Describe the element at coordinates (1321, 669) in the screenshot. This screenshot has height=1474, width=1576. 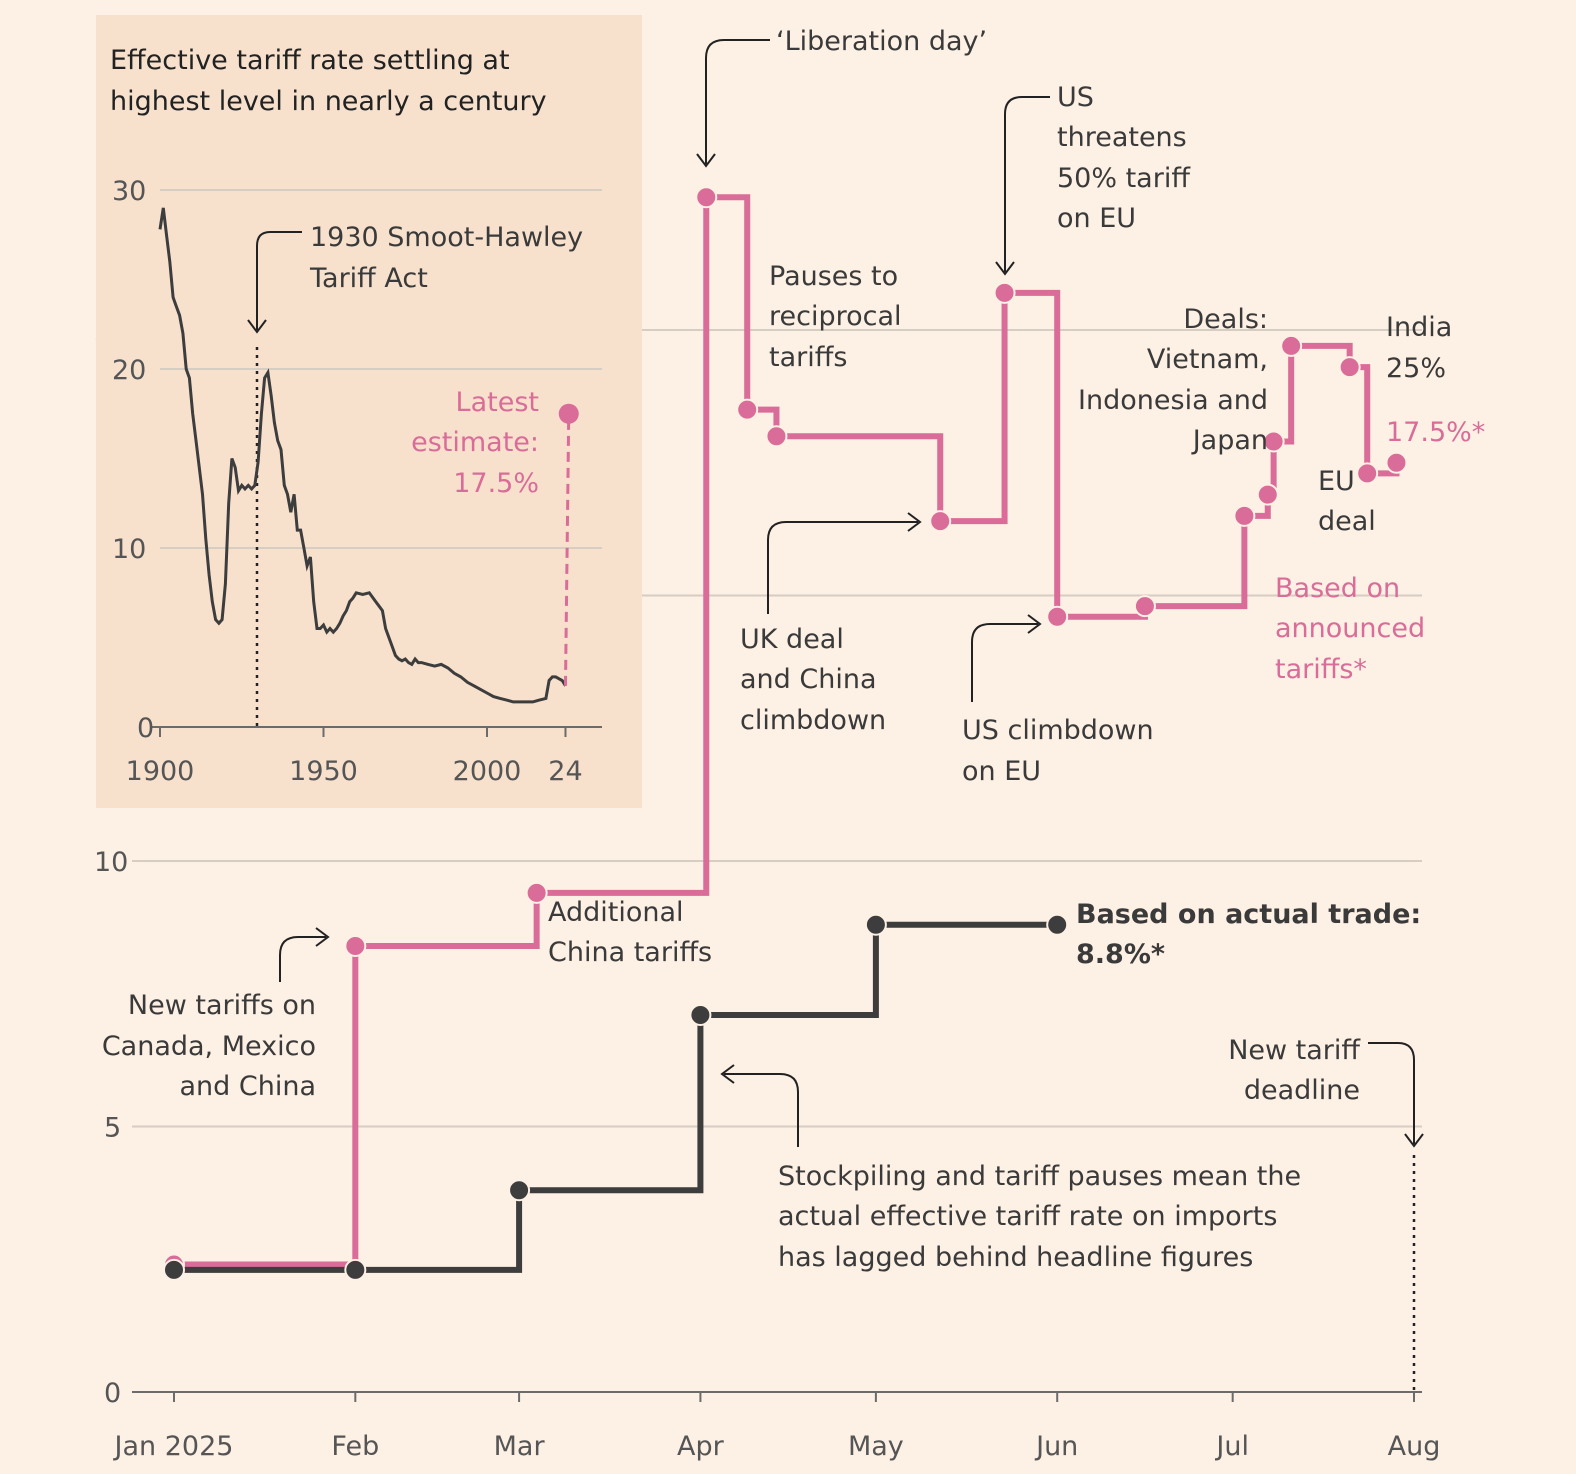
I see `announced-series-label-line3: tariffs*` at that location.